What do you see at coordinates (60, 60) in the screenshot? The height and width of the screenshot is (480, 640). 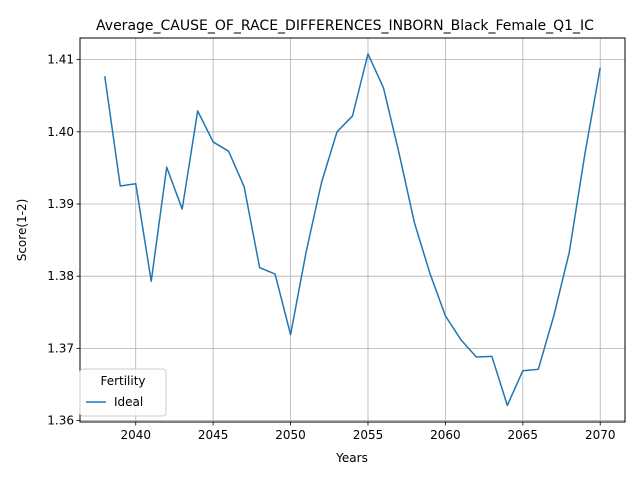 I see `y-tick-label: 1.41` at bounding box center [60, 60].